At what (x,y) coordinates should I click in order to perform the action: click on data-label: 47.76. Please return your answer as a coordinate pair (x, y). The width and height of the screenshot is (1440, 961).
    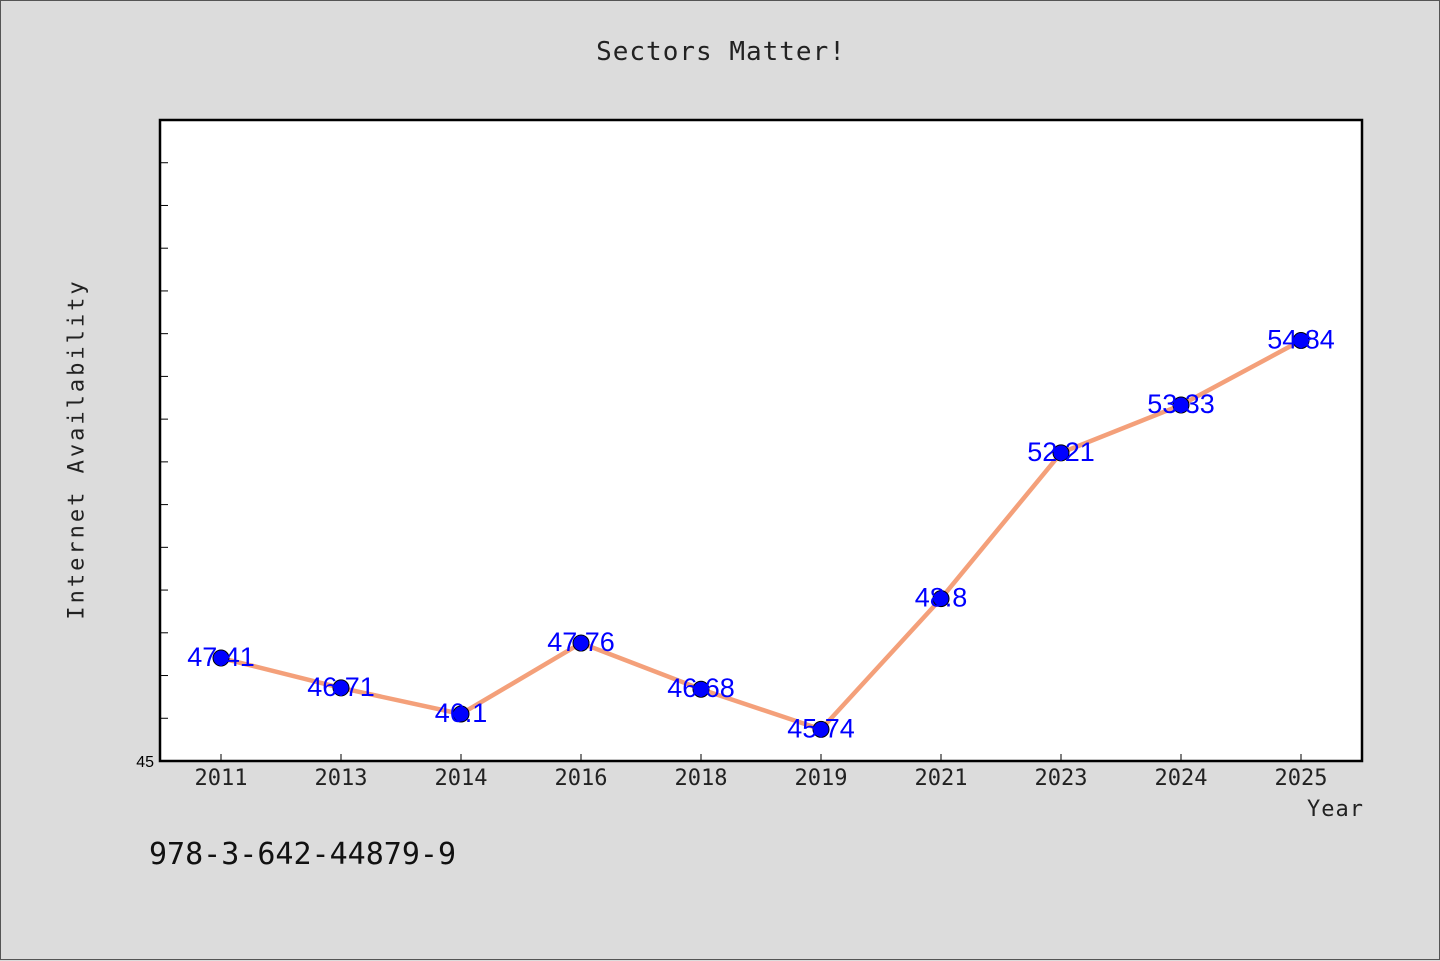
    Looking at the image, I should click on (581, 642).